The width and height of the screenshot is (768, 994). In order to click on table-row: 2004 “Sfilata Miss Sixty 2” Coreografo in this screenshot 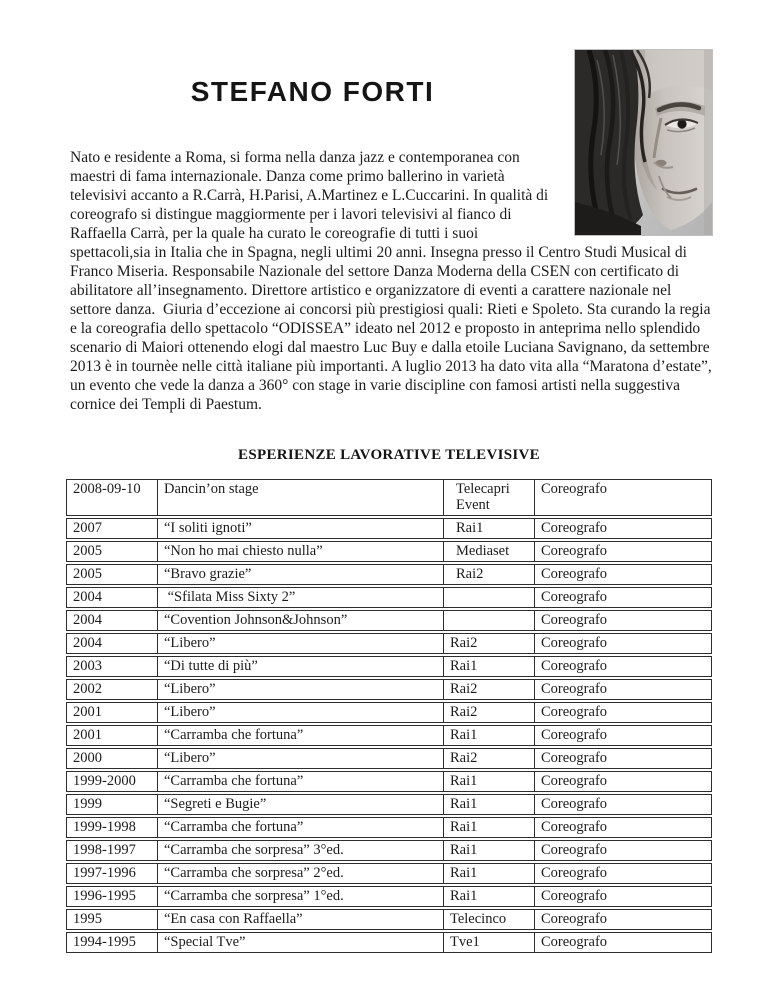, I will do `click(389, 597)`.